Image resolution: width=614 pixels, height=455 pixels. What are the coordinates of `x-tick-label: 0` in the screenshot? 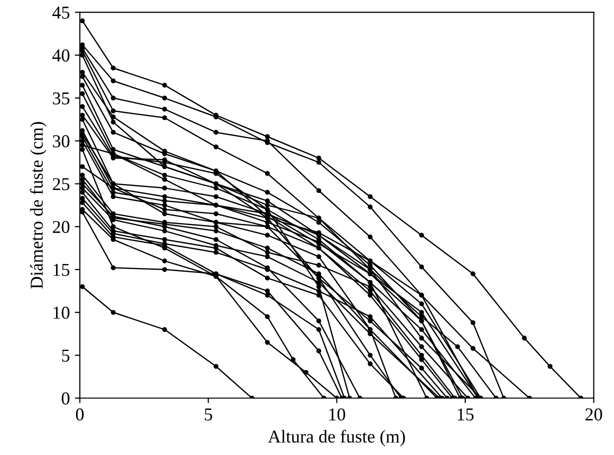 It's located at (80, 414).